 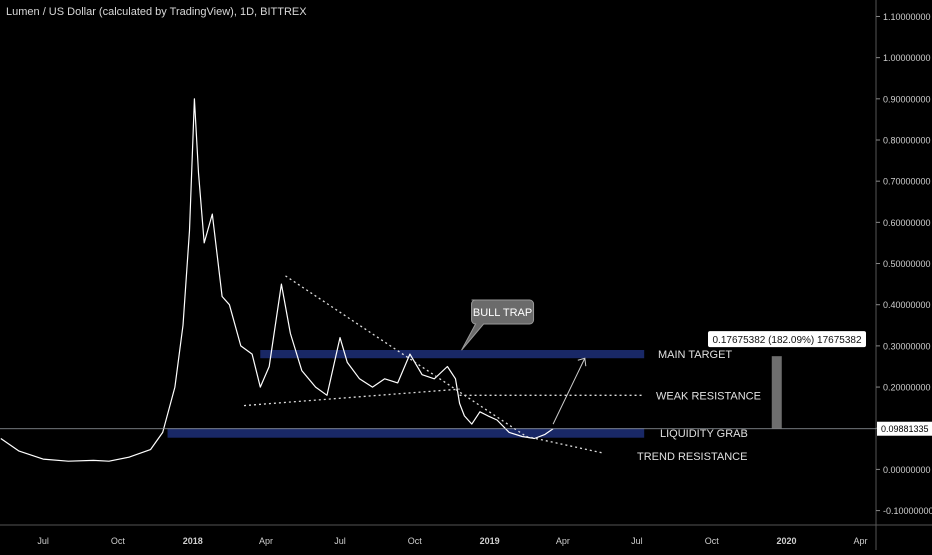 What do you see at coordinates (907, 223) in the screenshot?
I see `y-tick-label: 0.60000000` at bounding box center [907, 223].